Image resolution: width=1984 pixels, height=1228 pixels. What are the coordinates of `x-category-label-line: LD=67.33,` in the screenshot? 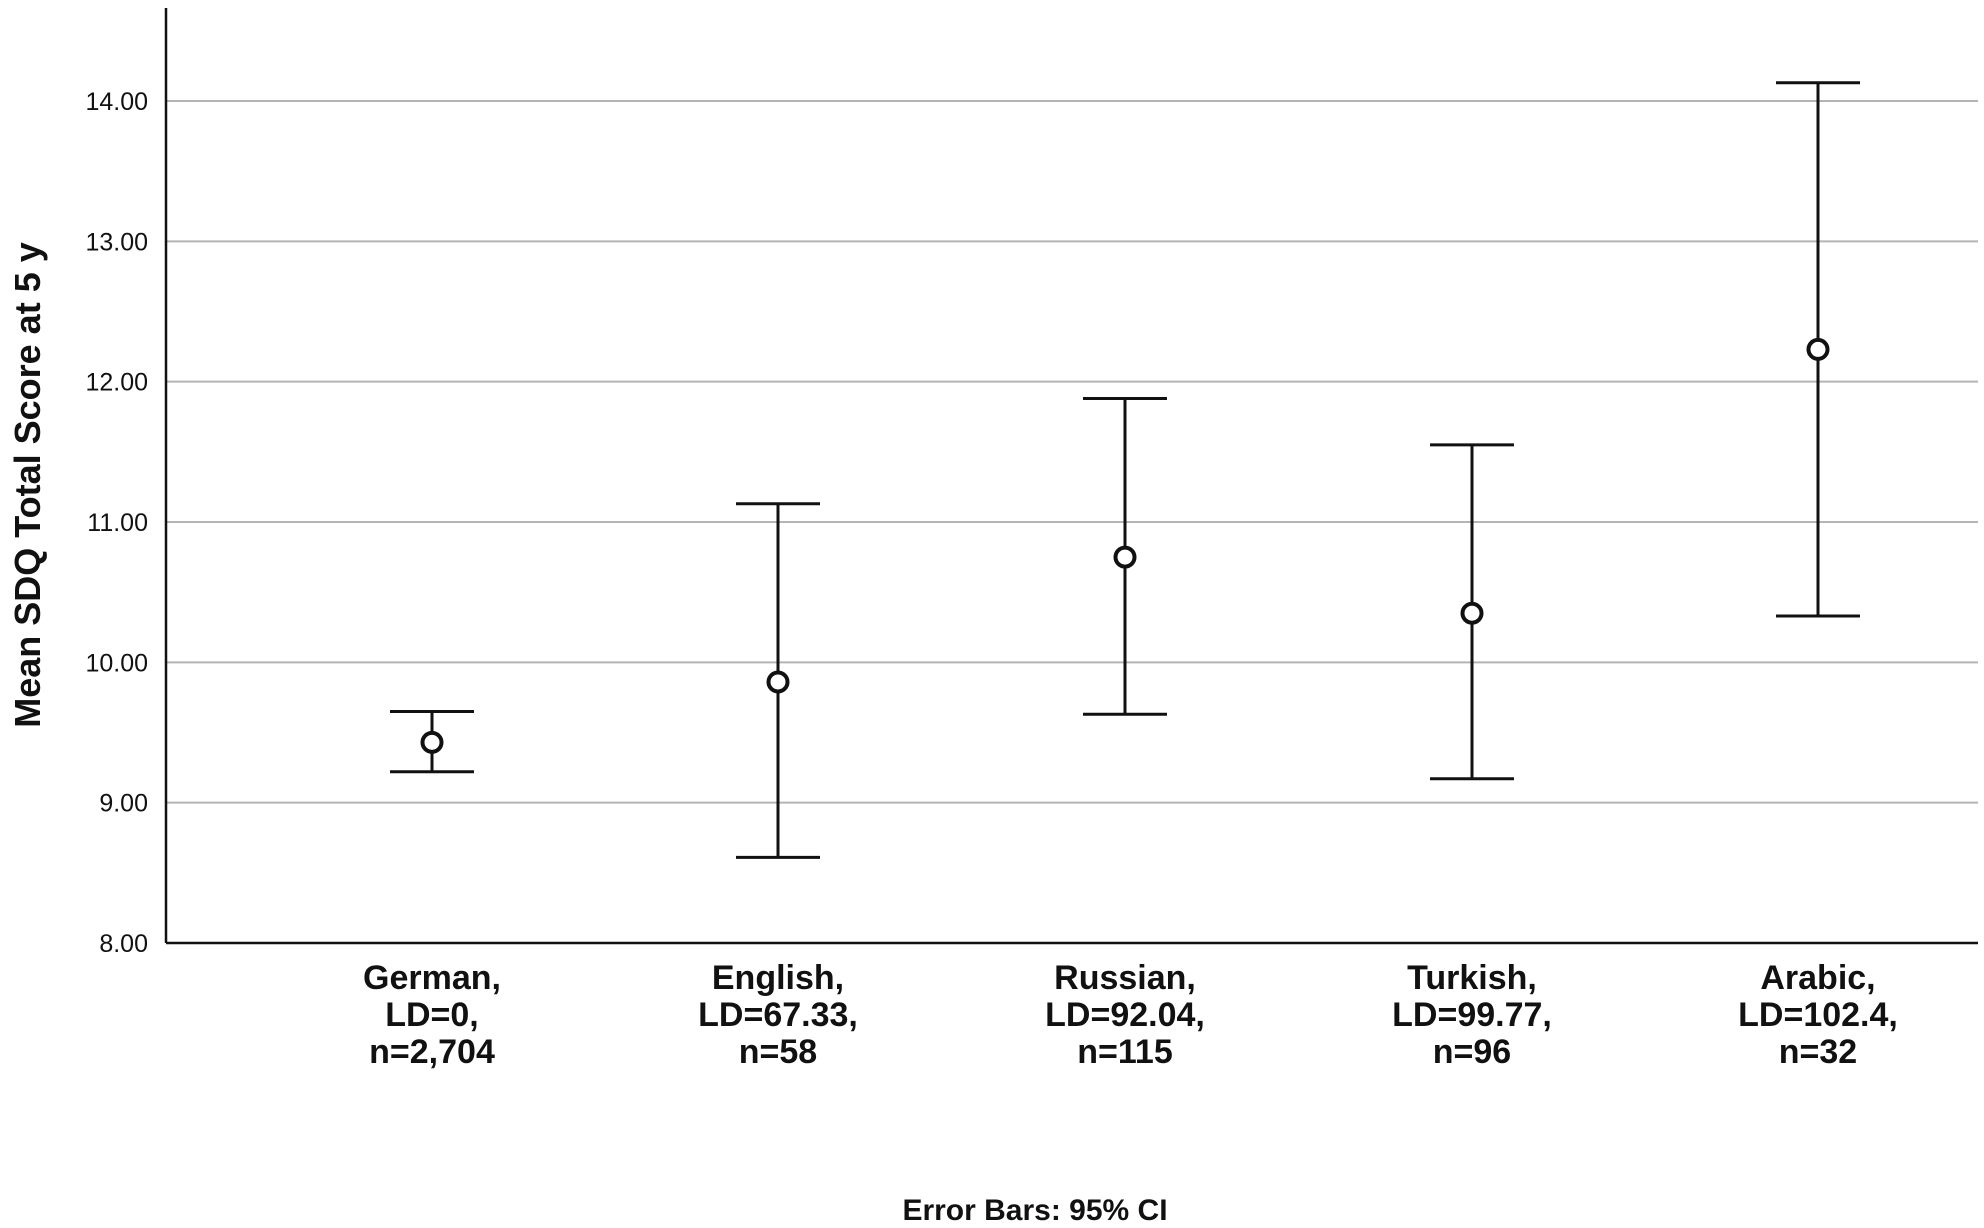 It's located at (778, 1015).